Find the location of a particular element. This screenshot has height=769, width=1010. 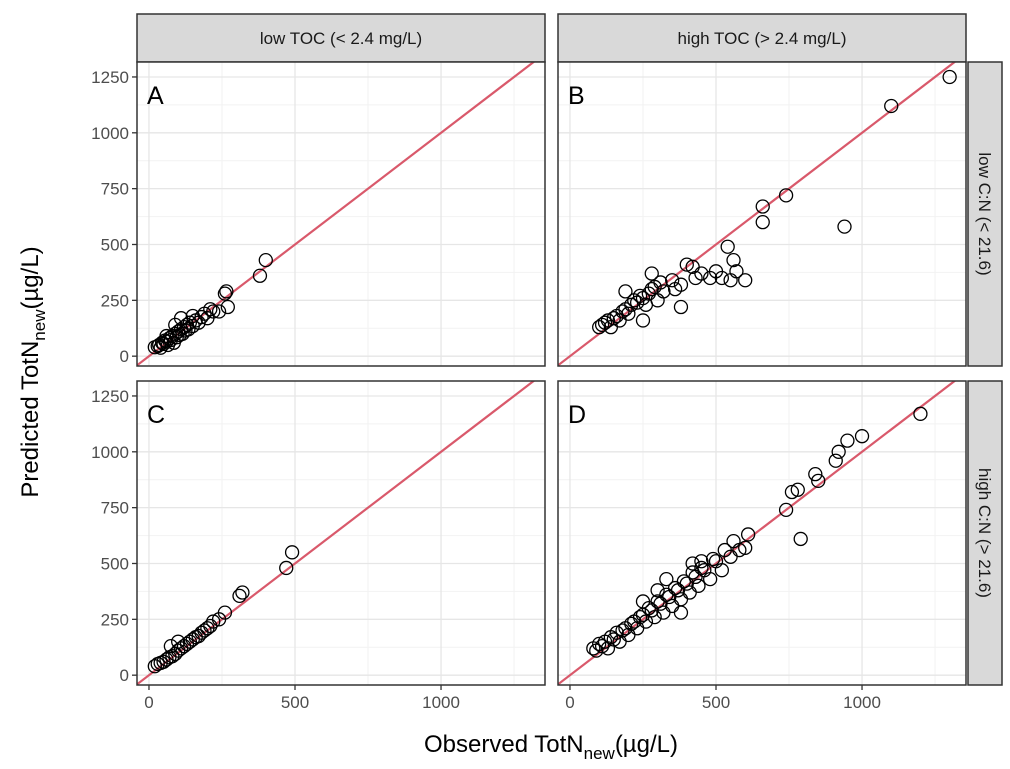

y-tick-label: 500 is located at coordinates (115, 563).